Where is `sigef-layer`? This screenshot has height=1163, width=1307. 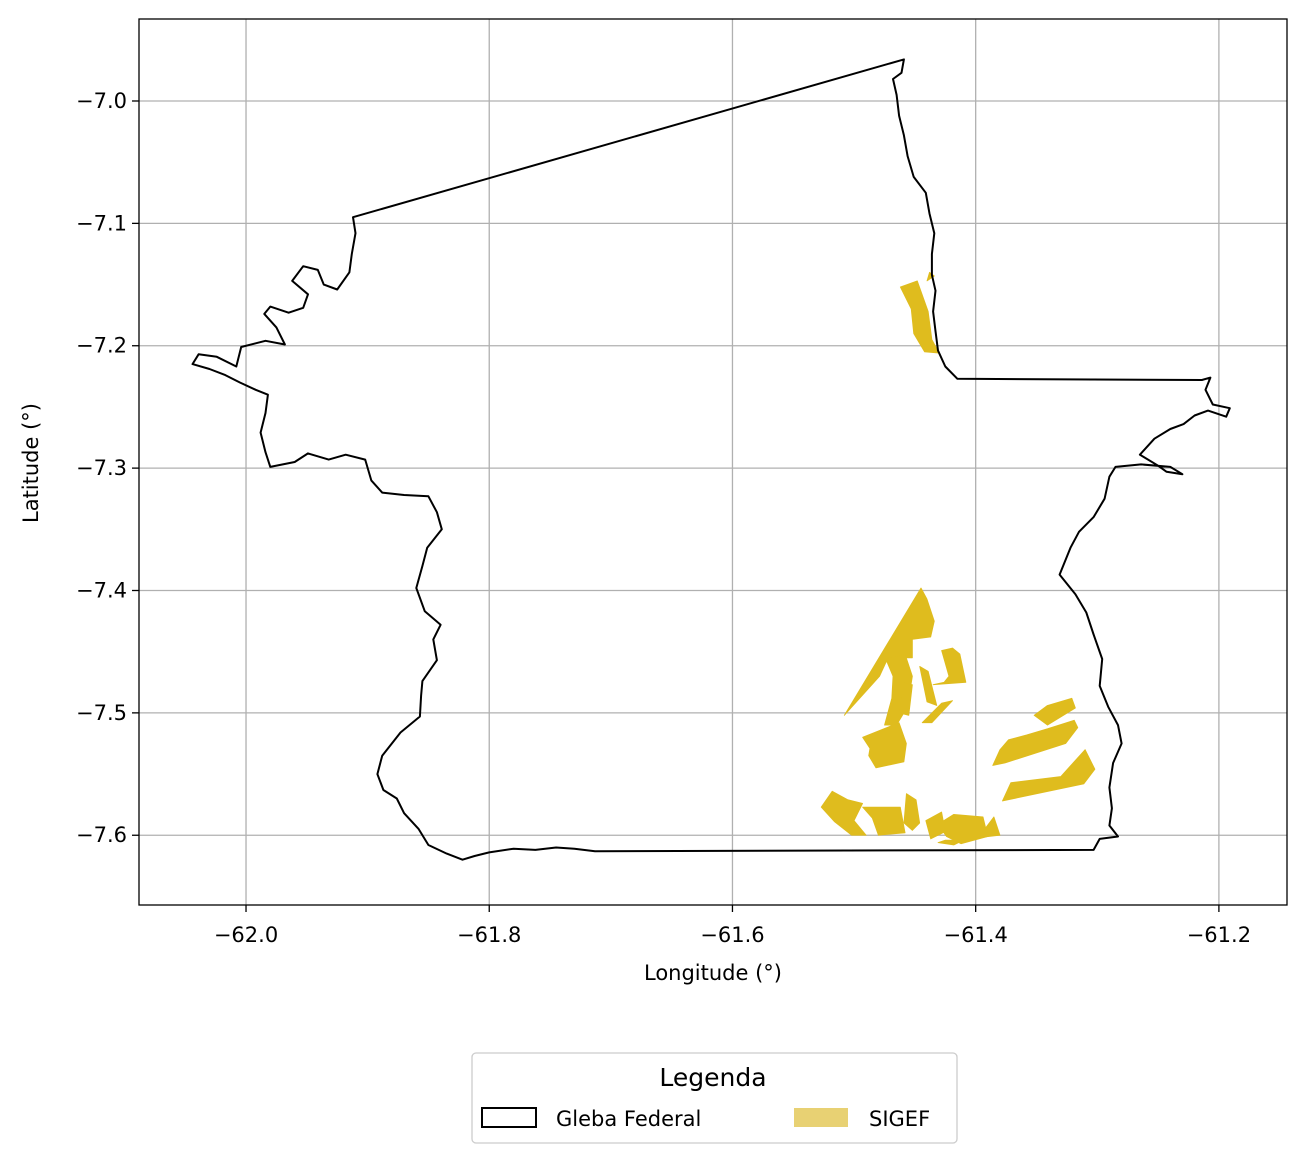
sigef-layer is located at coordinates (958, 558).